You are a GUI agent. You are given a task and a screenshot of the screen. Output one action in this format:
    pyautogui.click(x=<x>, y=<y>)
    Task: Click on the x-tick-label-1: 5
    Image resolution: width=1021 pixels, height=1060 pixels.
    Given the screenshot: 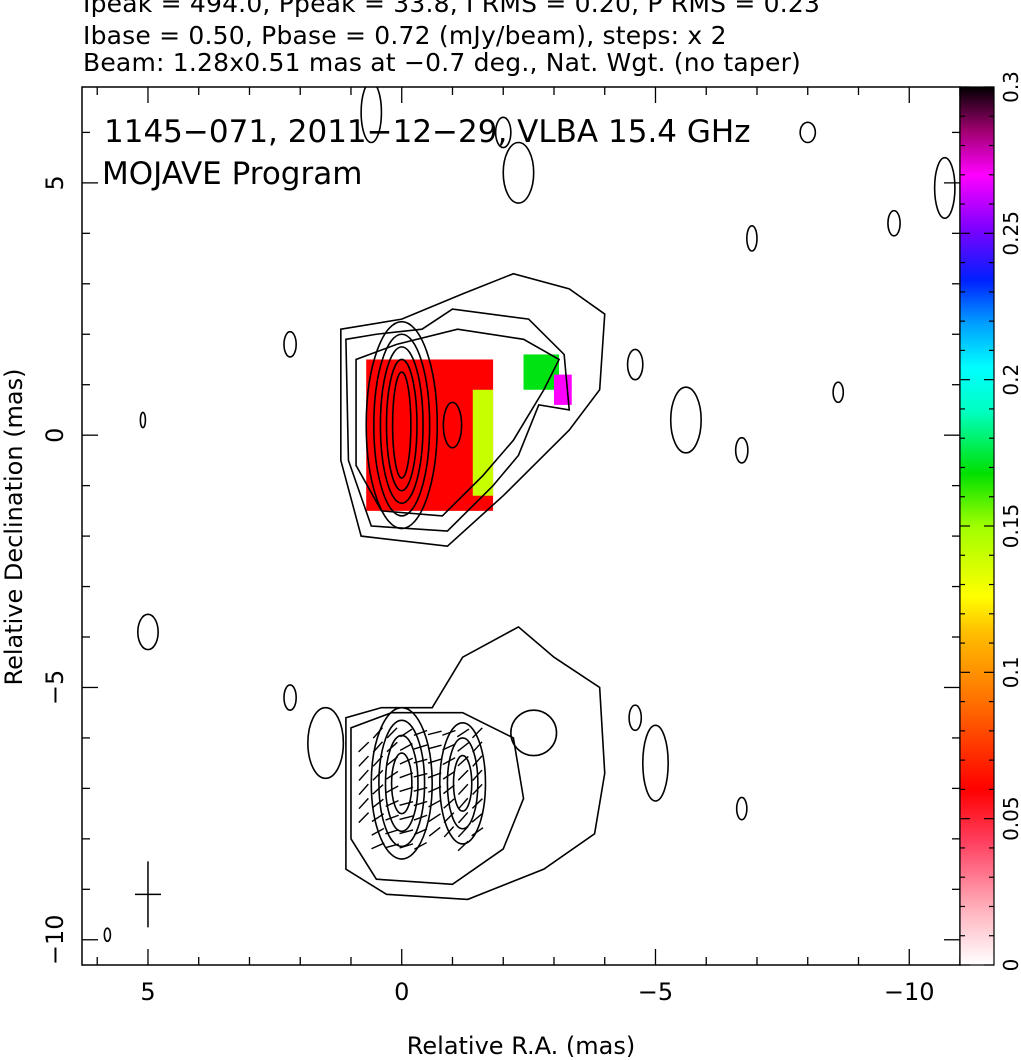 What is the action you would take?
    pyautogui.click(x=147, y=992)
    